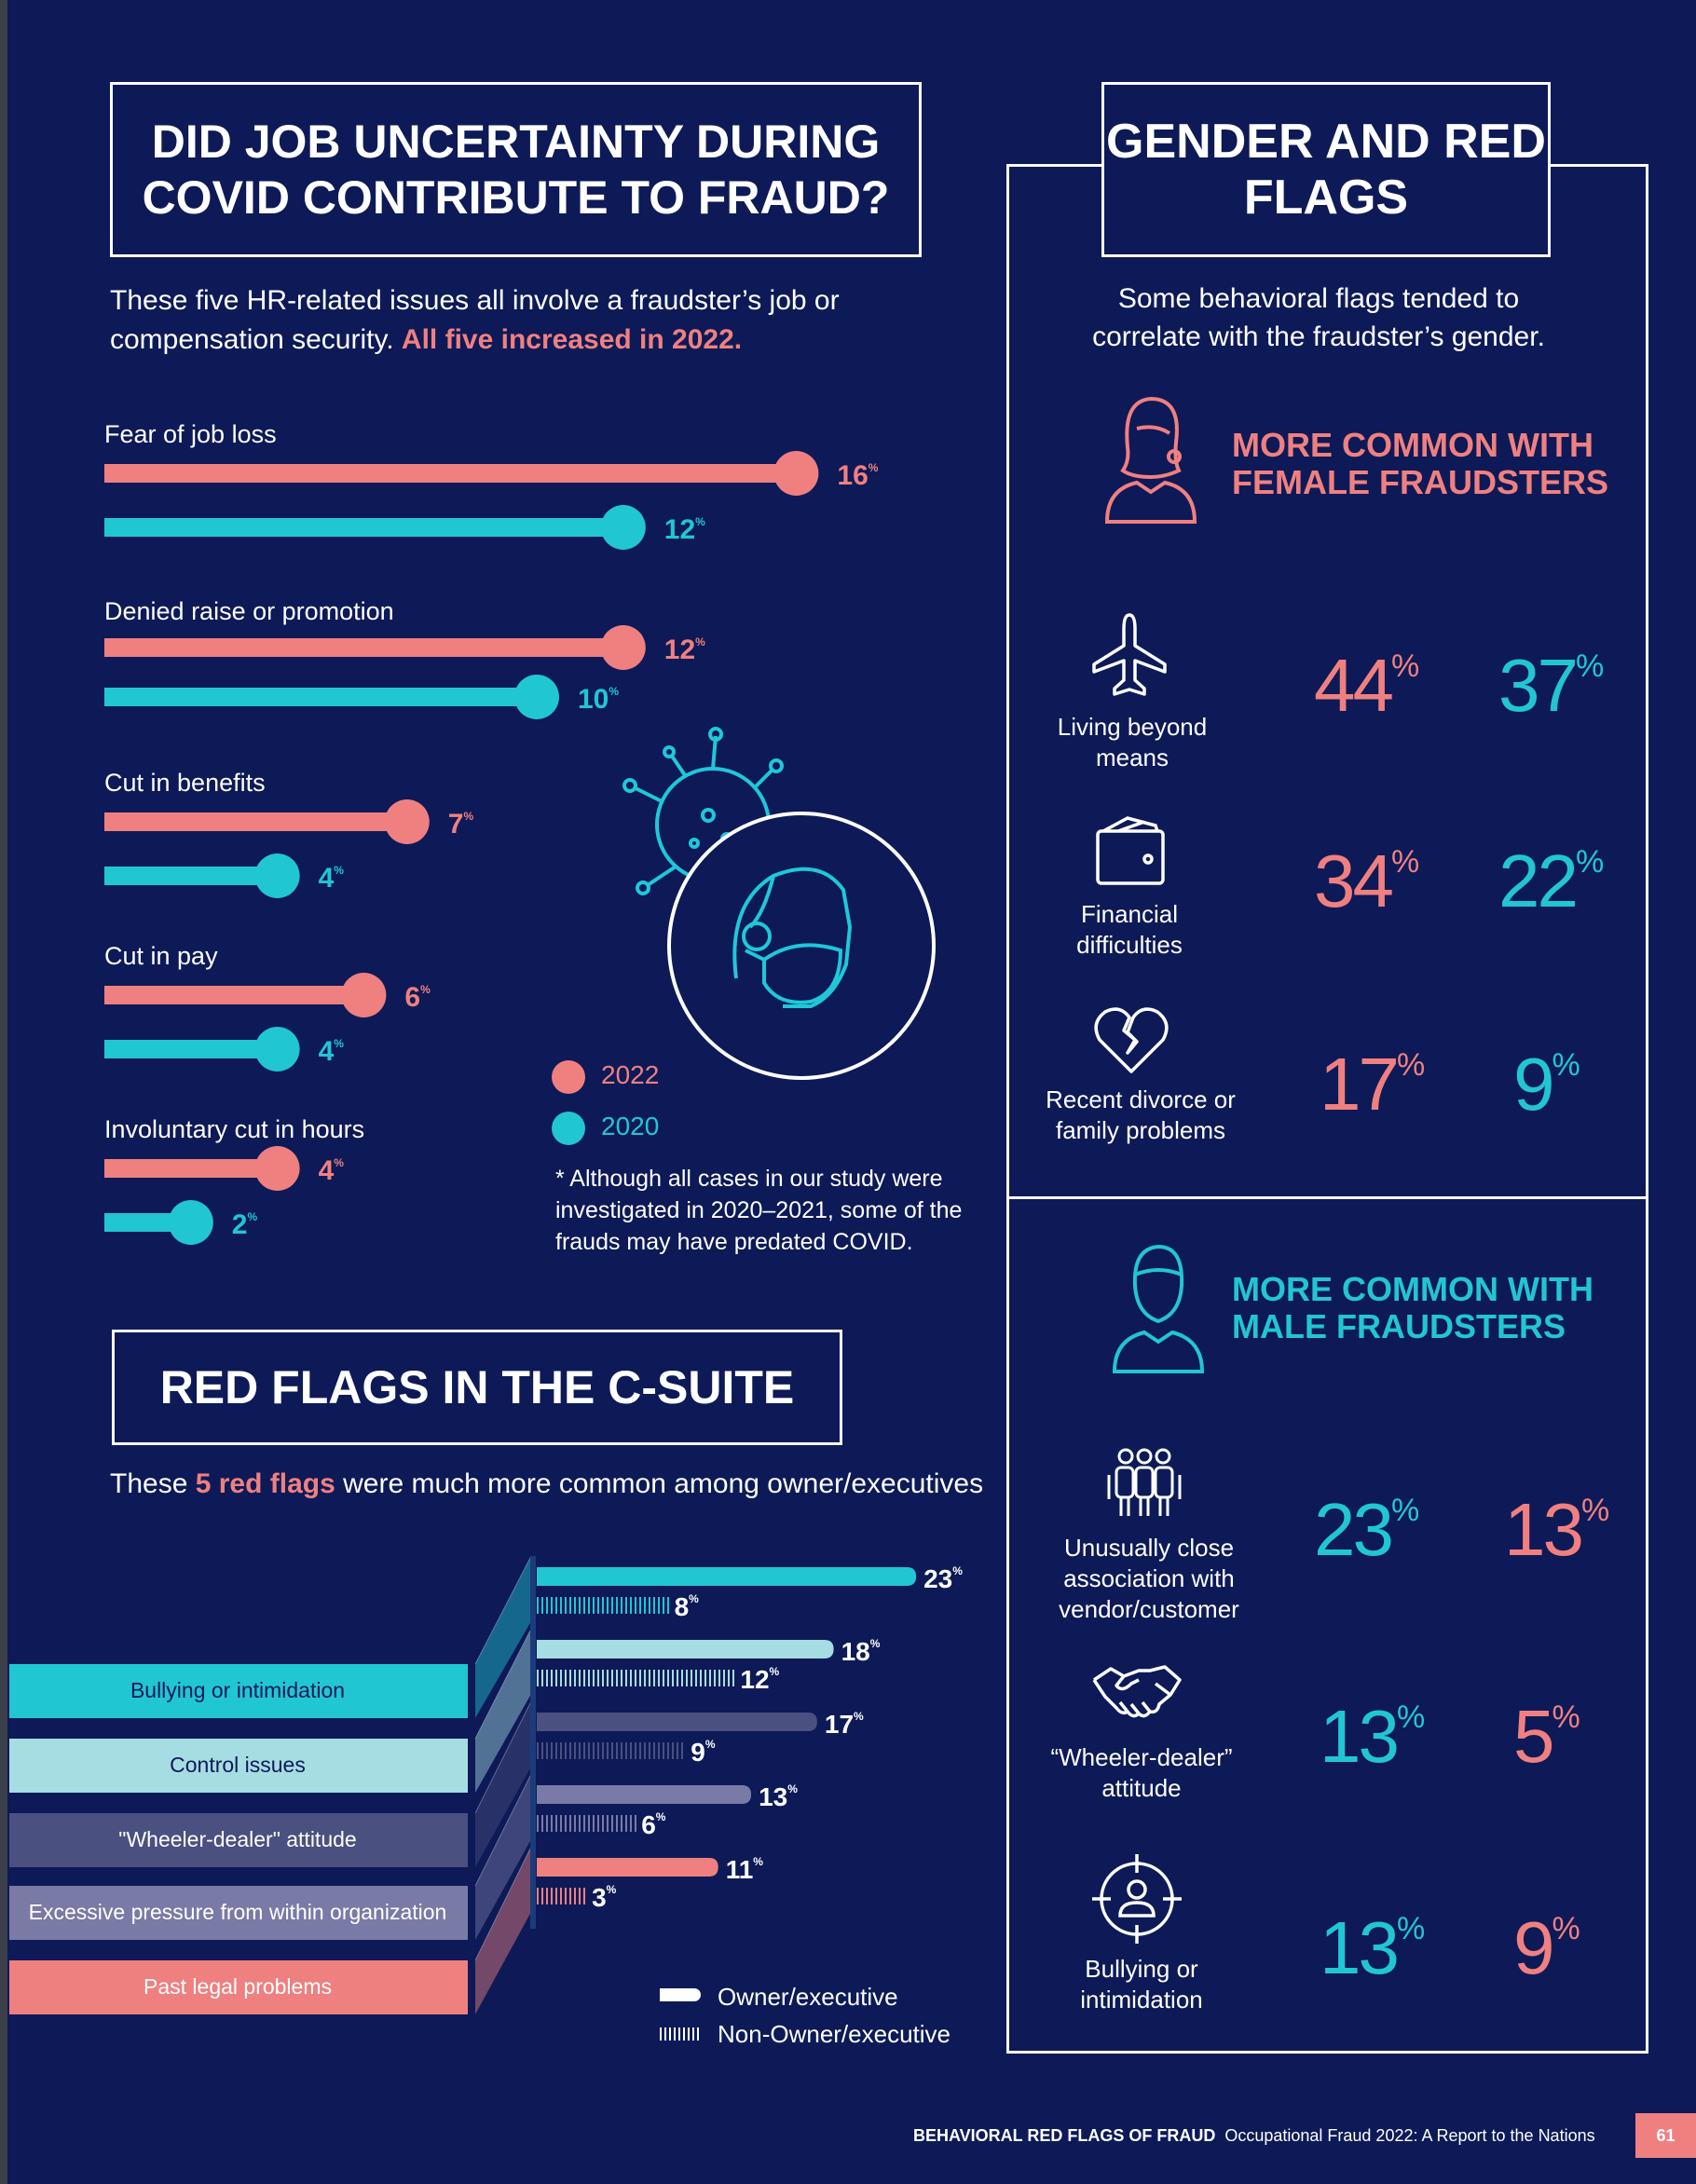 This screenshot has height=2184, width=1696. I want to click on legend-non-owner-swatch, so click(681, 2034).